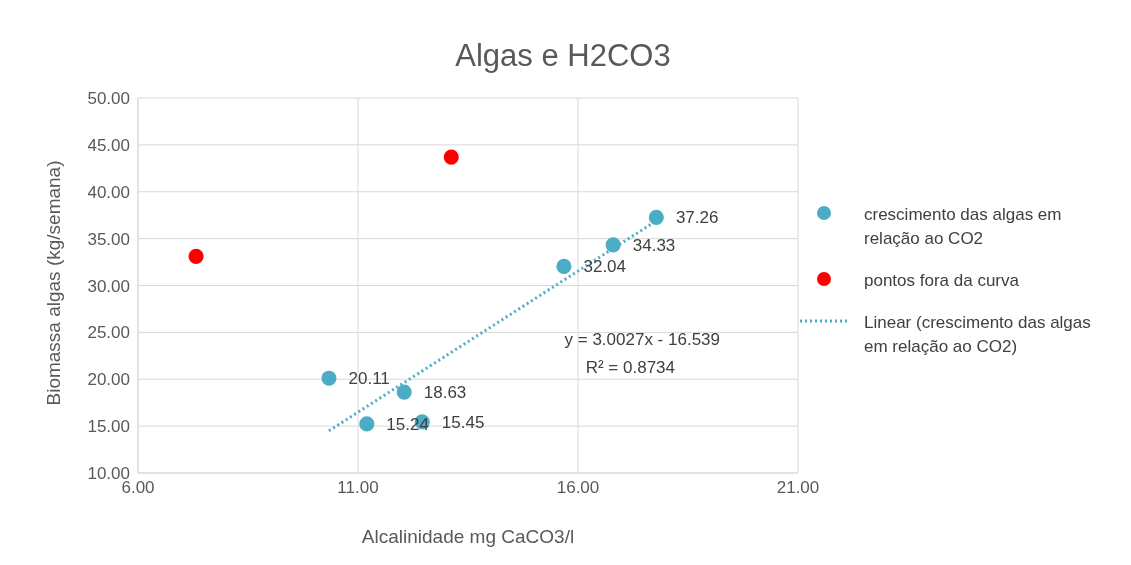 Image resolution: width=1131 pixels, height=565 pixels. I want to click on y-axis-title: Biomassa algas (kg/semana), so click(53, 283).